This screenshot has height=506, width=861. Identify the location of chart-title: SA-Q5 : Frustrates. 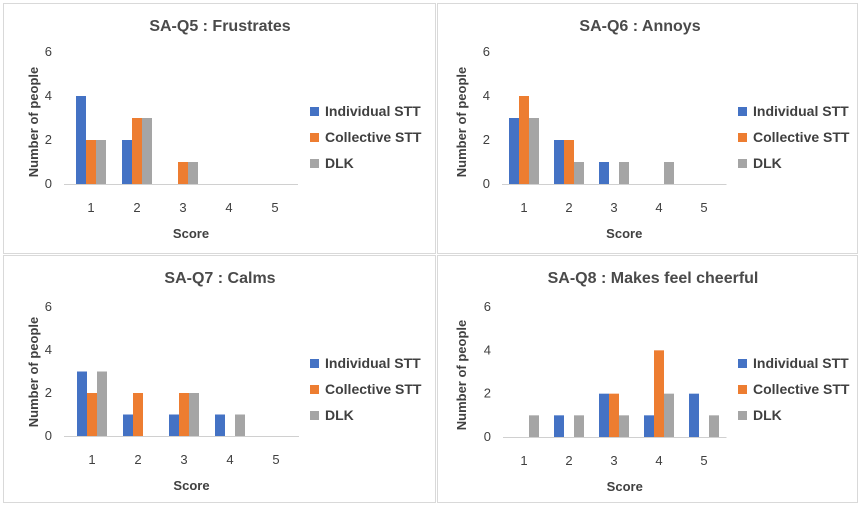
(219, 26).